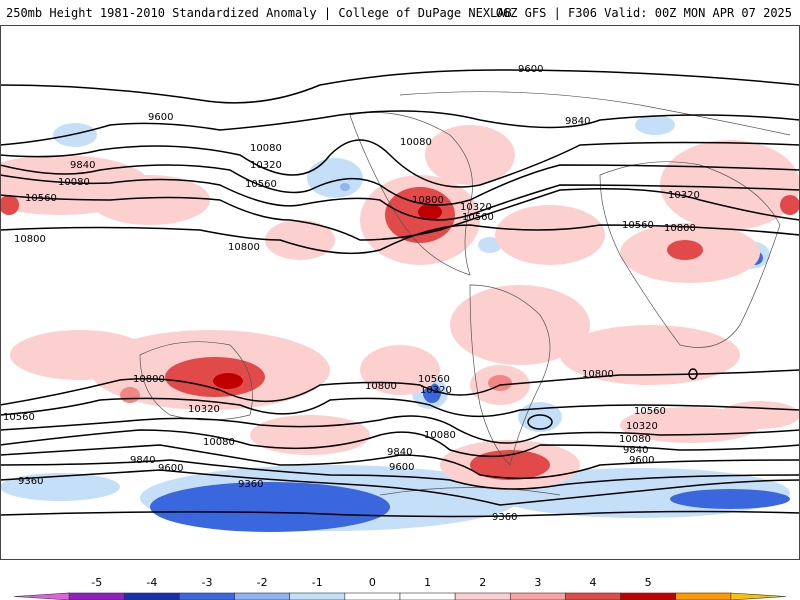 The image size is (800, 600). What do you see at coordinates (96, 582) in the screenshot?
I see `colorbar-tick-label: -5` at bounding box center [96, 582].